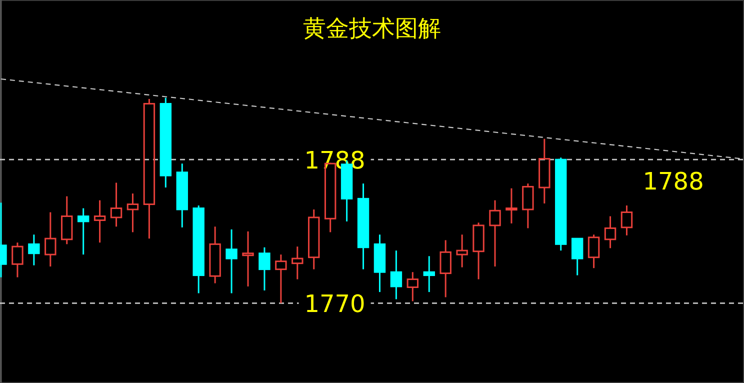 The width and height of the screenshot is (744, 383). What do you see at coordinates (673, 182) in the screenshot?
I see `annotation: 1788` at bounding box center [673, 182].